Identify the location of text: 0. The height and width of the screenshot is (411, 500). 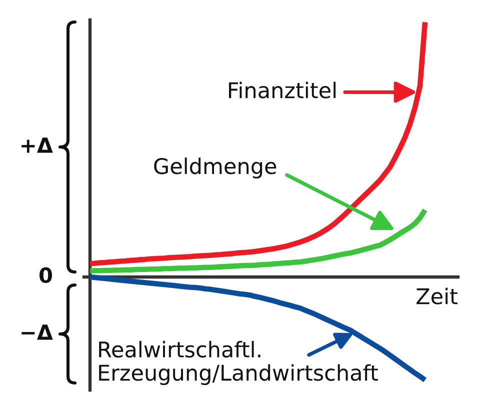
(46, 275).